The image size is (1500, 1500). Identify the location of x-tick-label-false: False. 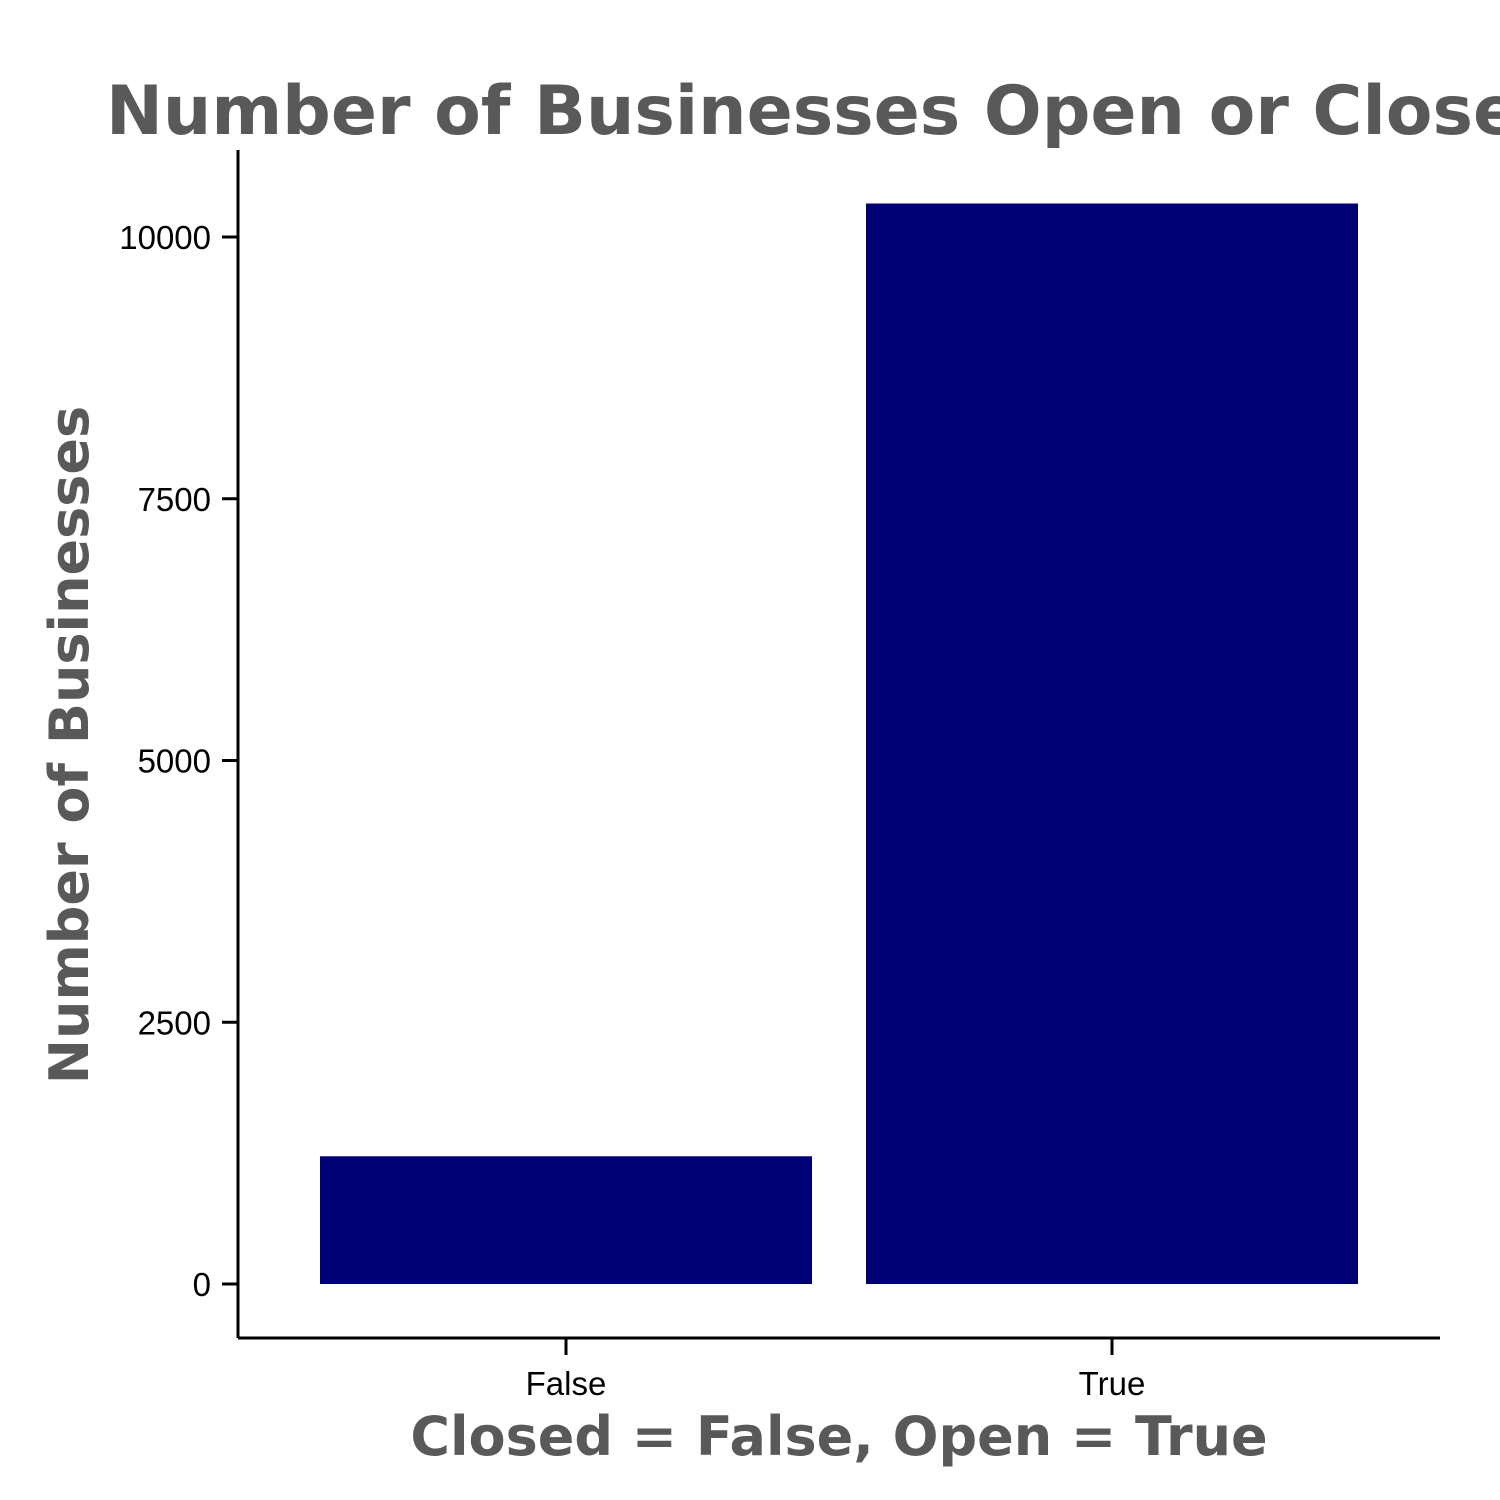
(566, 1383).